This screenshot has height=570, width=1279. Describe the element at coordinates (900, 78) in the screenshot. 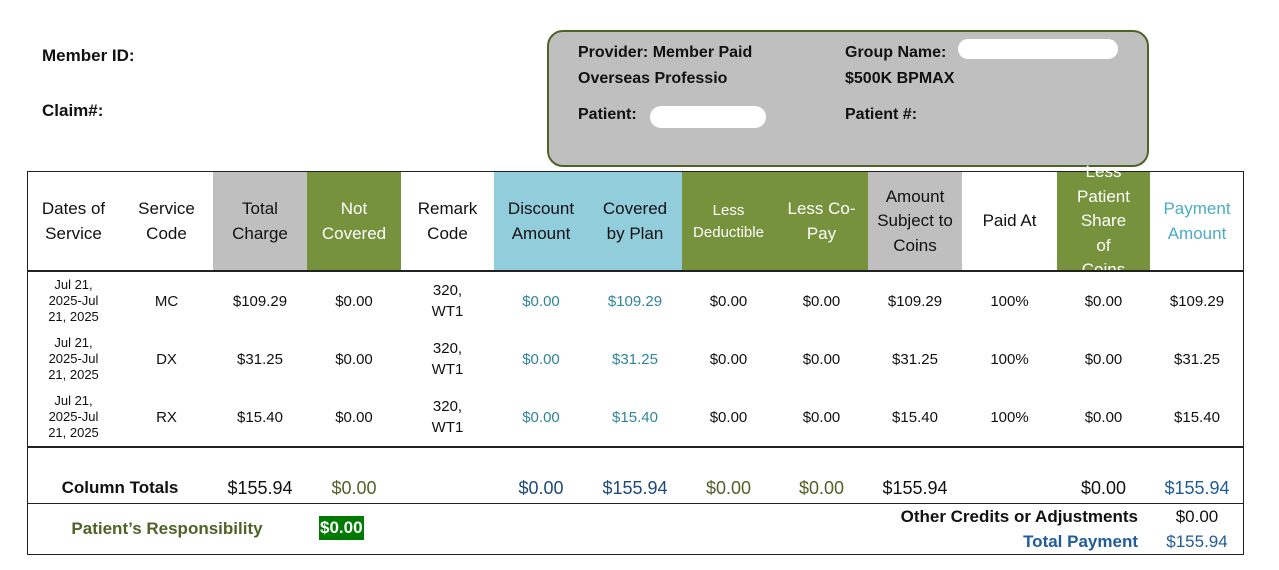

I see `group-plan: $500K BPMAX` at that location.